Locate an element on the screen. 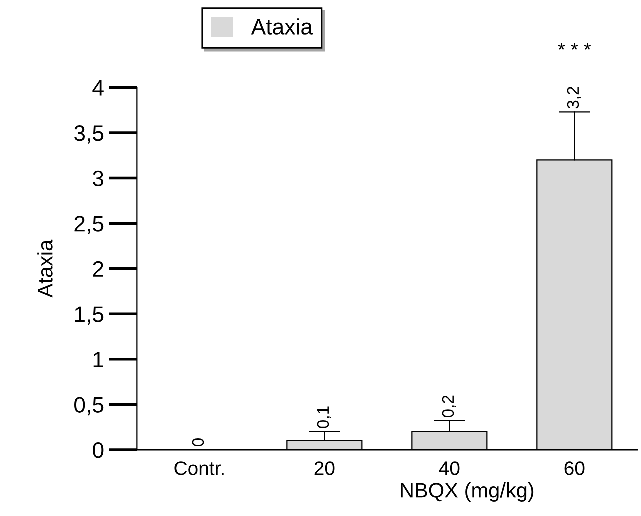 Image resolution: width=641 pixels, height=516 pixels. y-tick-label: 1 is located at coordinates (99, 360).